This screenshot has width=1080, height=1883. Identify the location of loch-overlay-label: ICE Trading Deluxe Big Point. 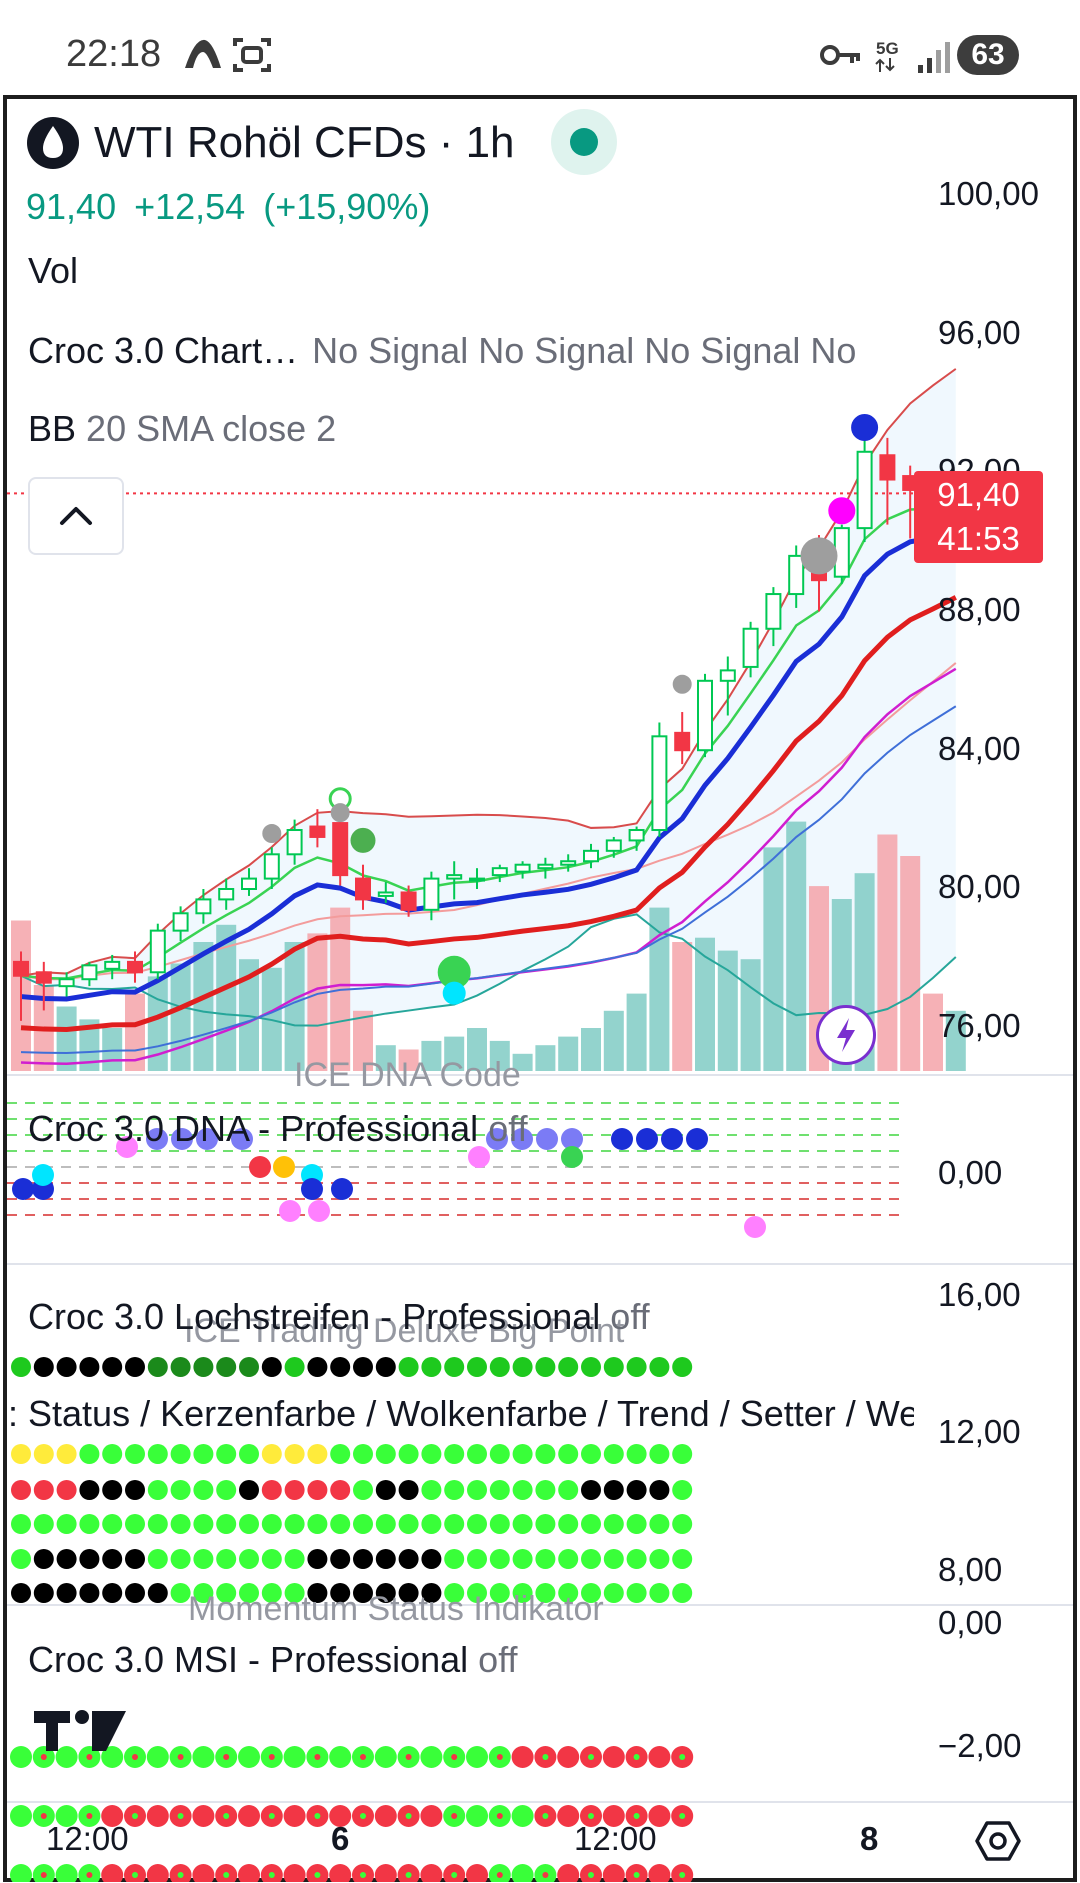
(404, 1331).